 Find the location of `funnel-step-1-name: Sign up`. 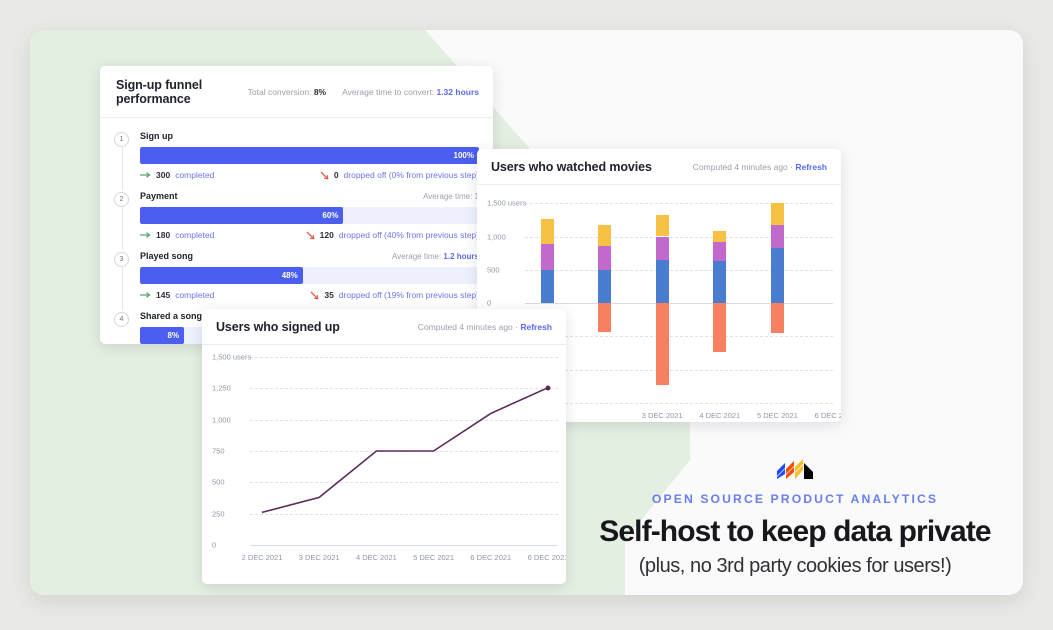

funnel-step-1-name: Sign up is located at coordinates (156, 136).